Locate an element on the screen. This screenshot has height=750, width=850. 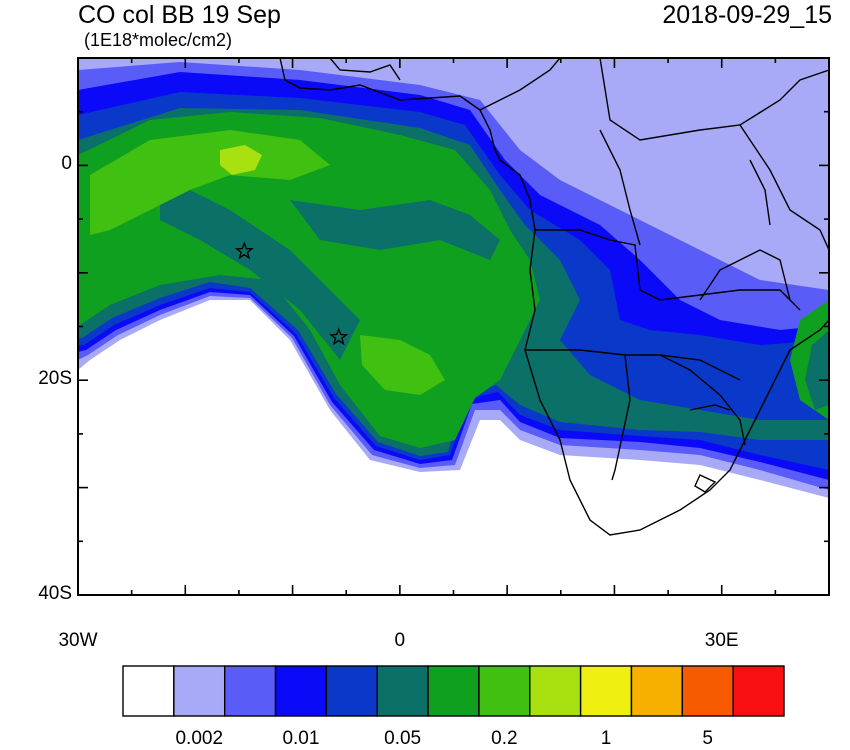
colorbar-label: 0.05 is located at coordinates (403, 738).